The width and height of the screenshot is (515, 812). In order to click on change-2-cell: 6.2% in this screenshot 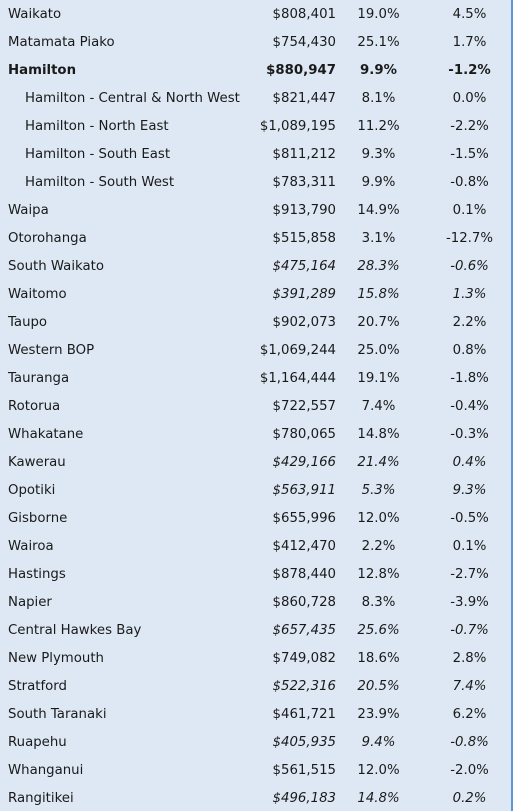, I will do `click(469, 714)`.